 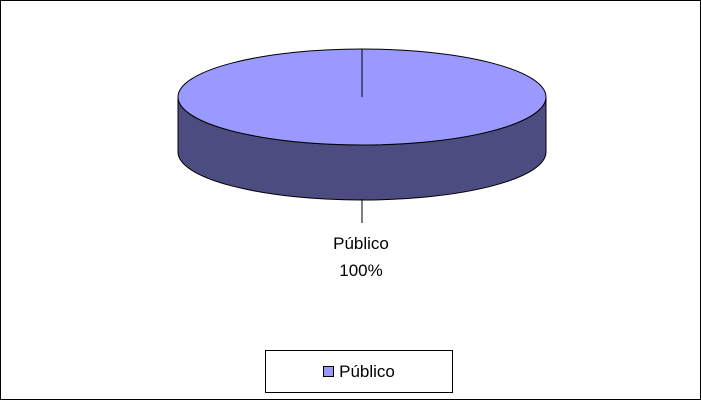 What do you see at coordinates (361, 243) in the screenshot?
I see `data-label-category: Público` at bounding box center [361, 243].